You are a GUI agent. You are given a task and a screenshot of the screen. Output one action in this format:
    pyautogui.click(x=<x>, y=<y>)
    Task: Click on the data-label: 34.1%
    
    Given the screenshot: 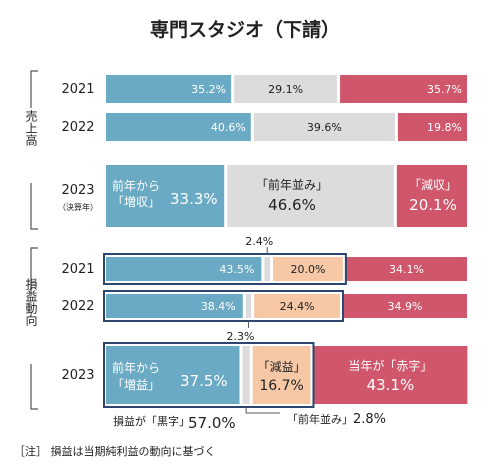 What is the action you would take?
    pyautogui.click(x=406, y=269)
    